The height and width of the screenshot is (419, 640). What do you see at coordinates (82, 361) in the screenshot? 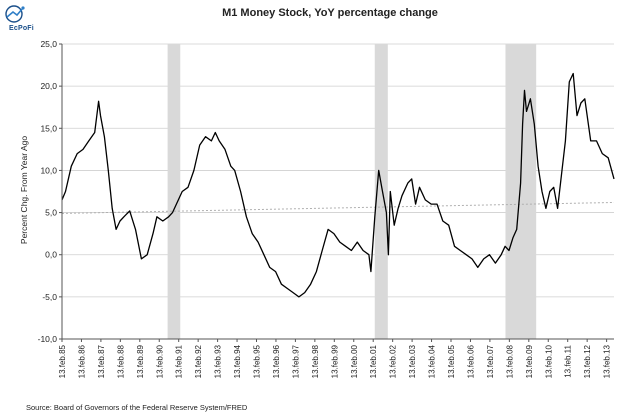
I see `x-tick-label-1: 13.feb.86` at bounding box center [82, 361].